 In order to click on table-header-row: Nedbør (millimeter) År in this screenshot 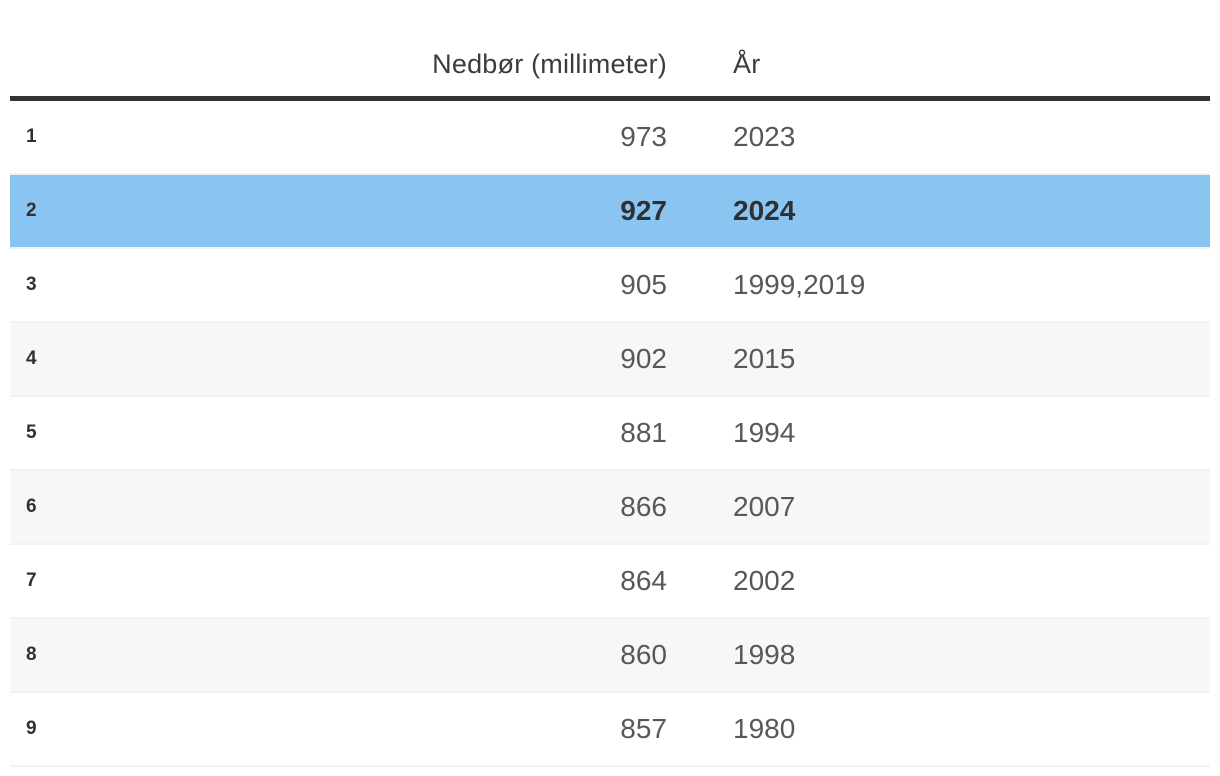, I will do `click(610, 50)`.